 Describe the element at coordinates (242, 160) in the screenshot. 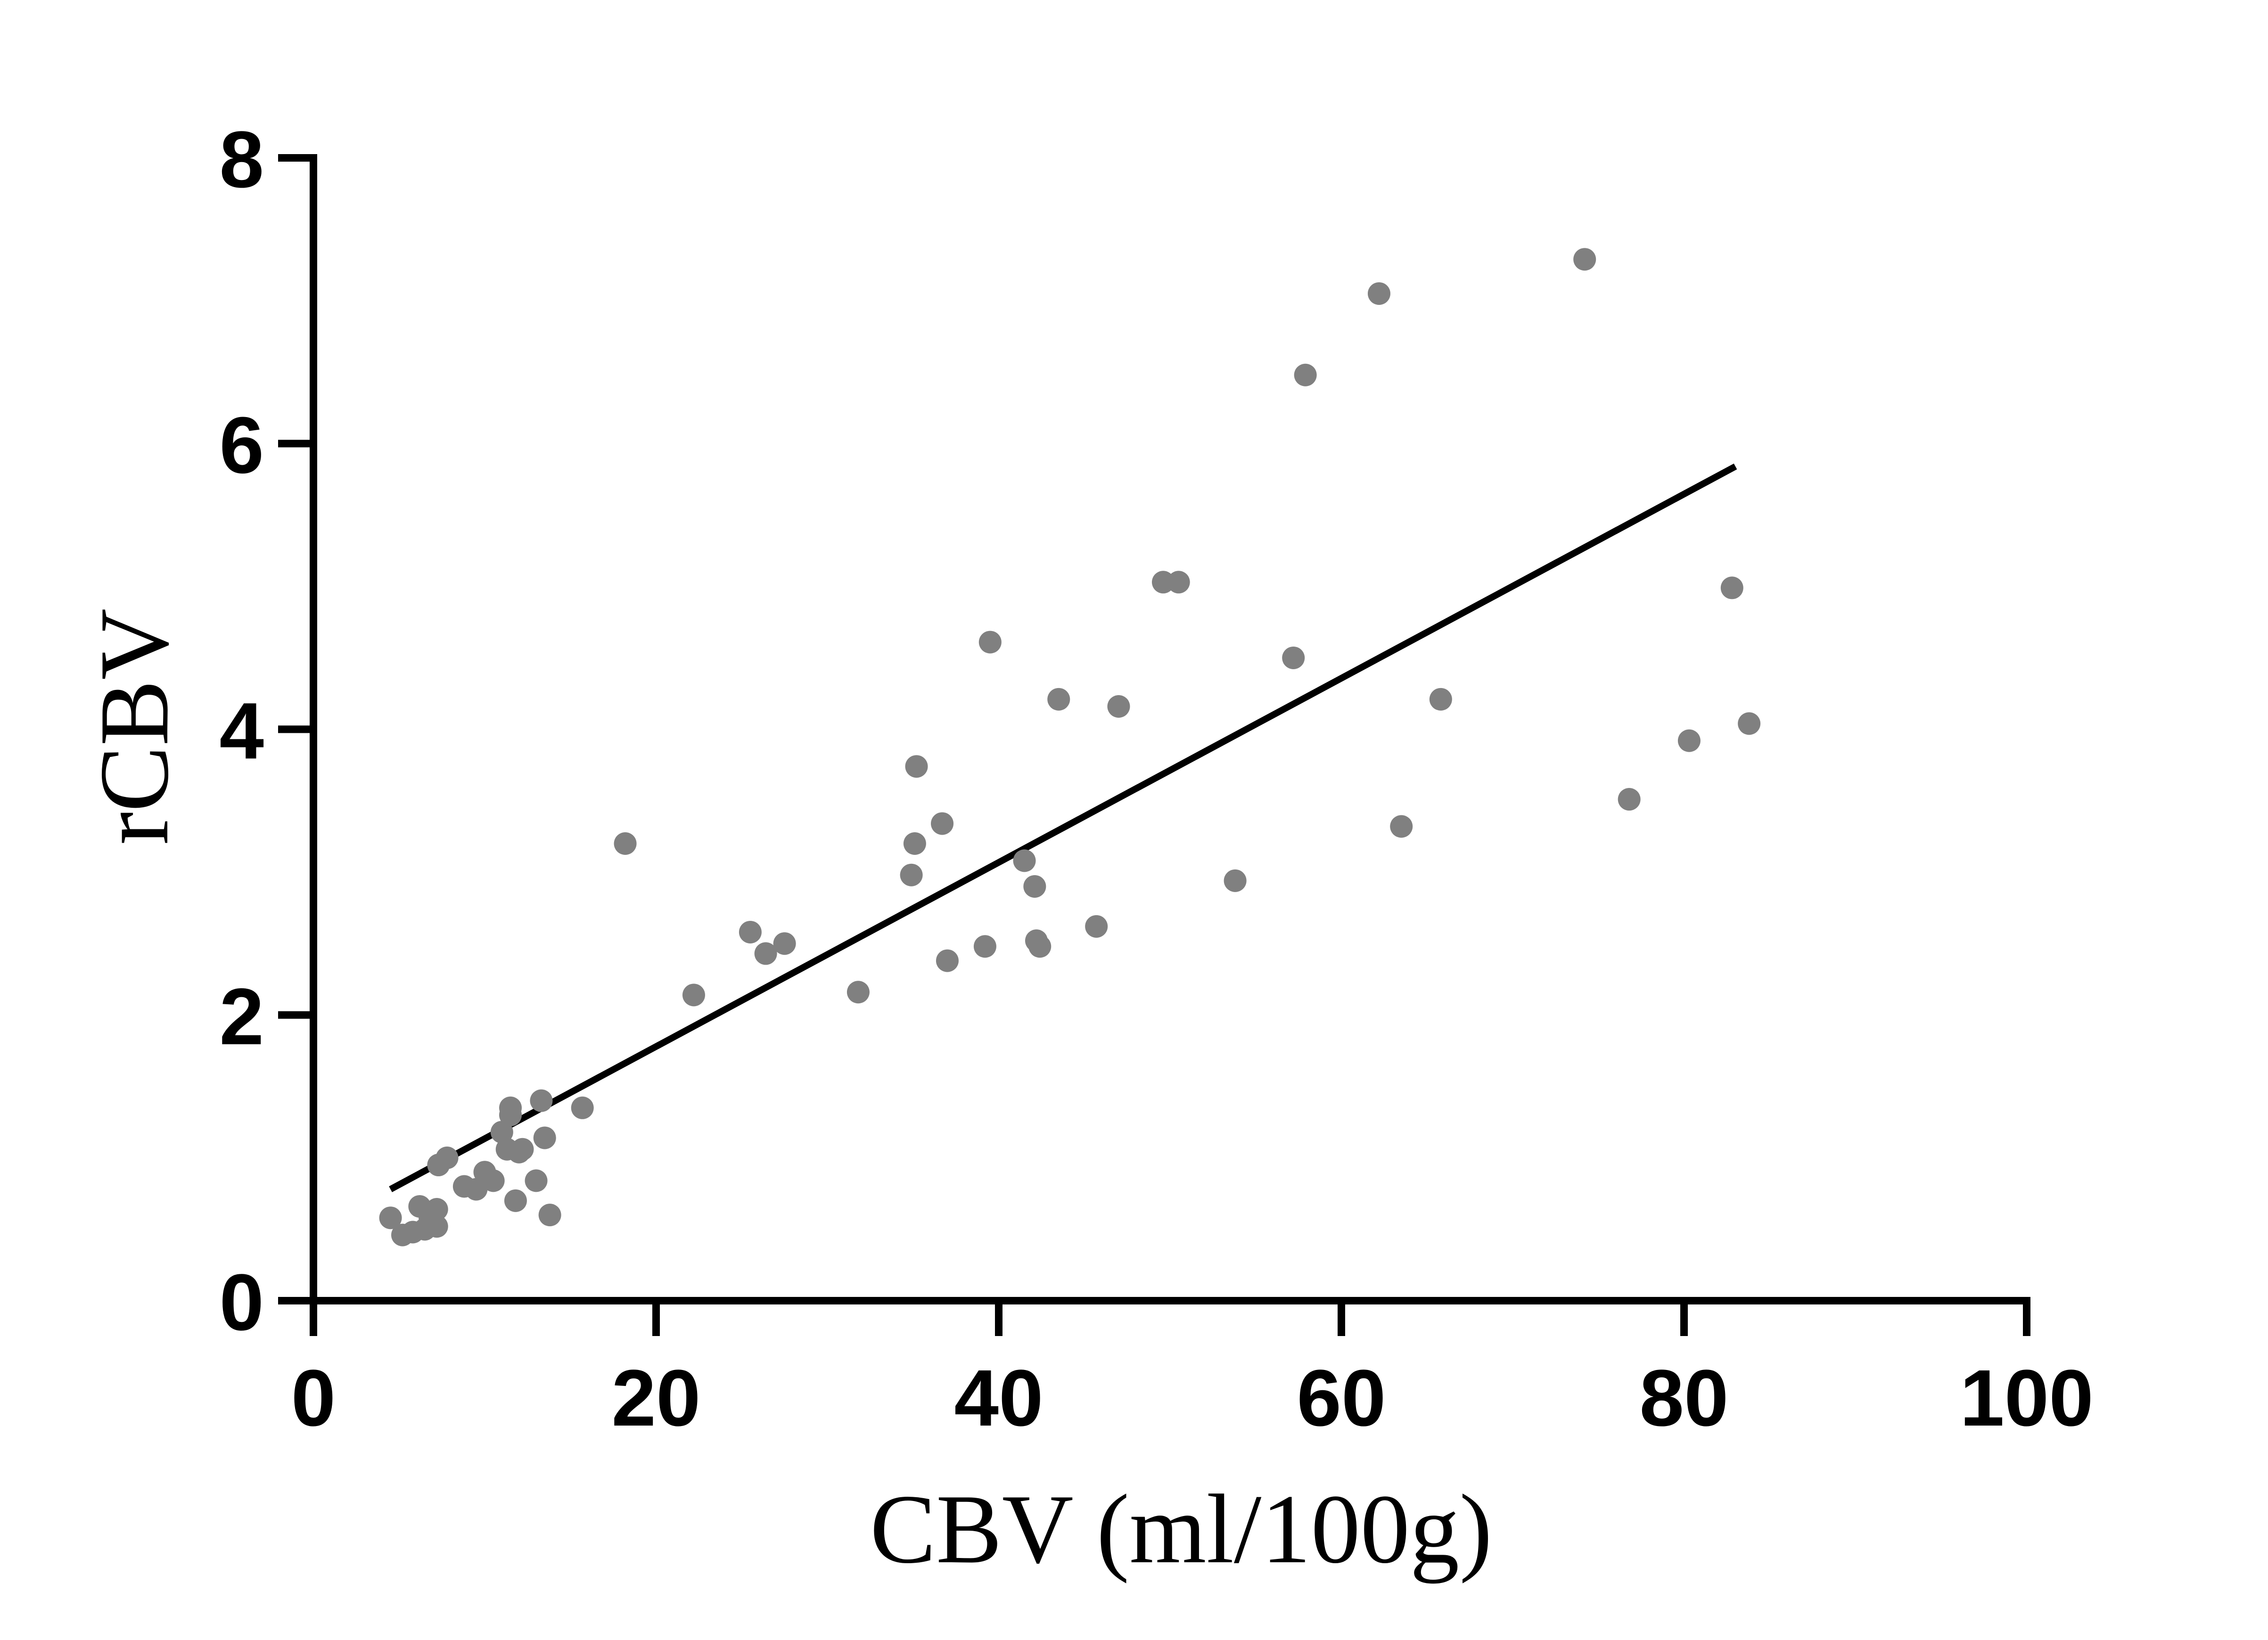

I see `y-tick-label: 8` at that location.